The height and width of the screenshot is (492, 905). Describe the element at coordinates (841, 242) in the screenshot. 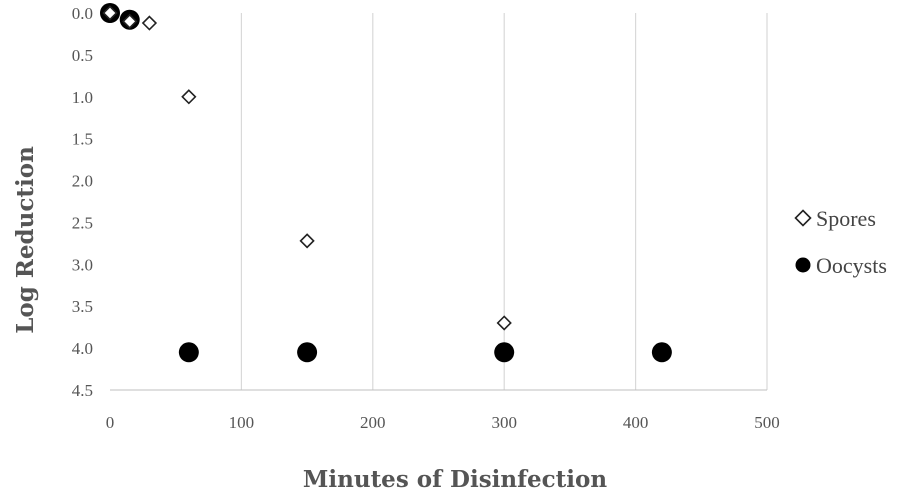

I see `legend: Spores Oocysts` at that location.